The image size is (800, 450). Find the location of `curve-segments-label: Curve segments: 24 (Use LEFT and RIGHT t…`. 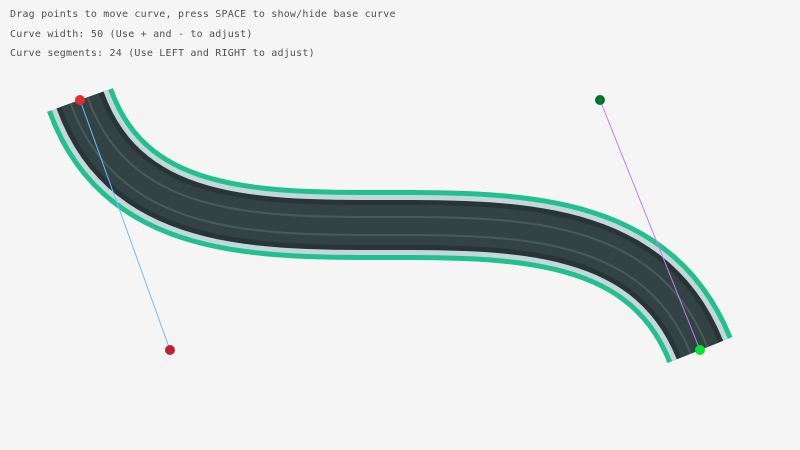

curve-segments-label: Curve segments: 24 (Use LEFT and RIGHT t… is located at coordinates (162, 53).